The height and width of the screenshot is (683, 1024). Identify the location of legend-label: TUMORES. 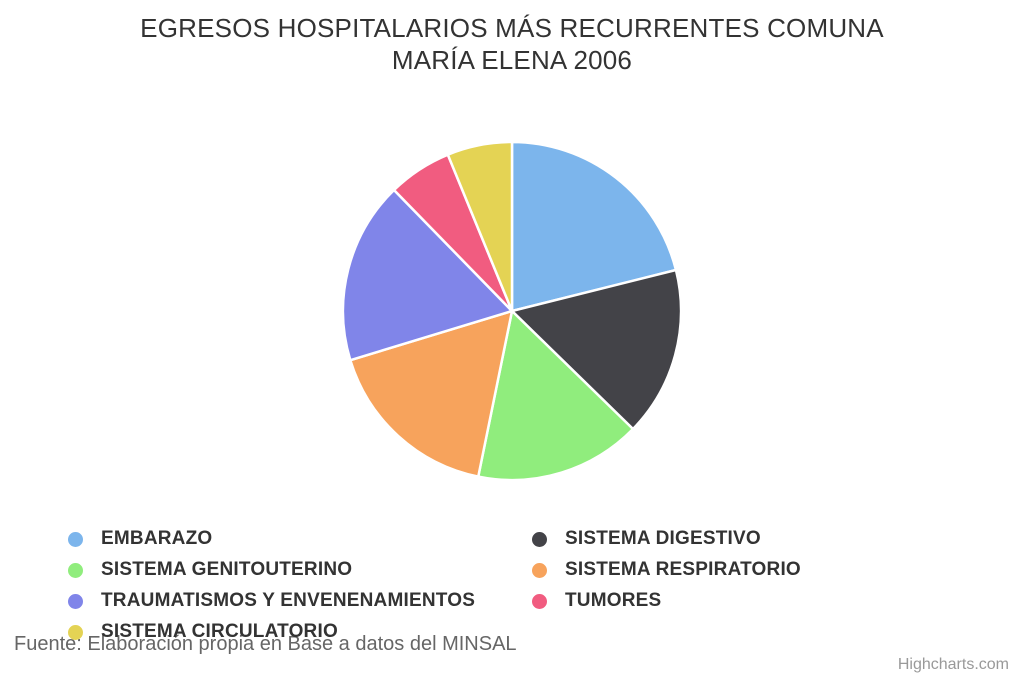
(613, 600).